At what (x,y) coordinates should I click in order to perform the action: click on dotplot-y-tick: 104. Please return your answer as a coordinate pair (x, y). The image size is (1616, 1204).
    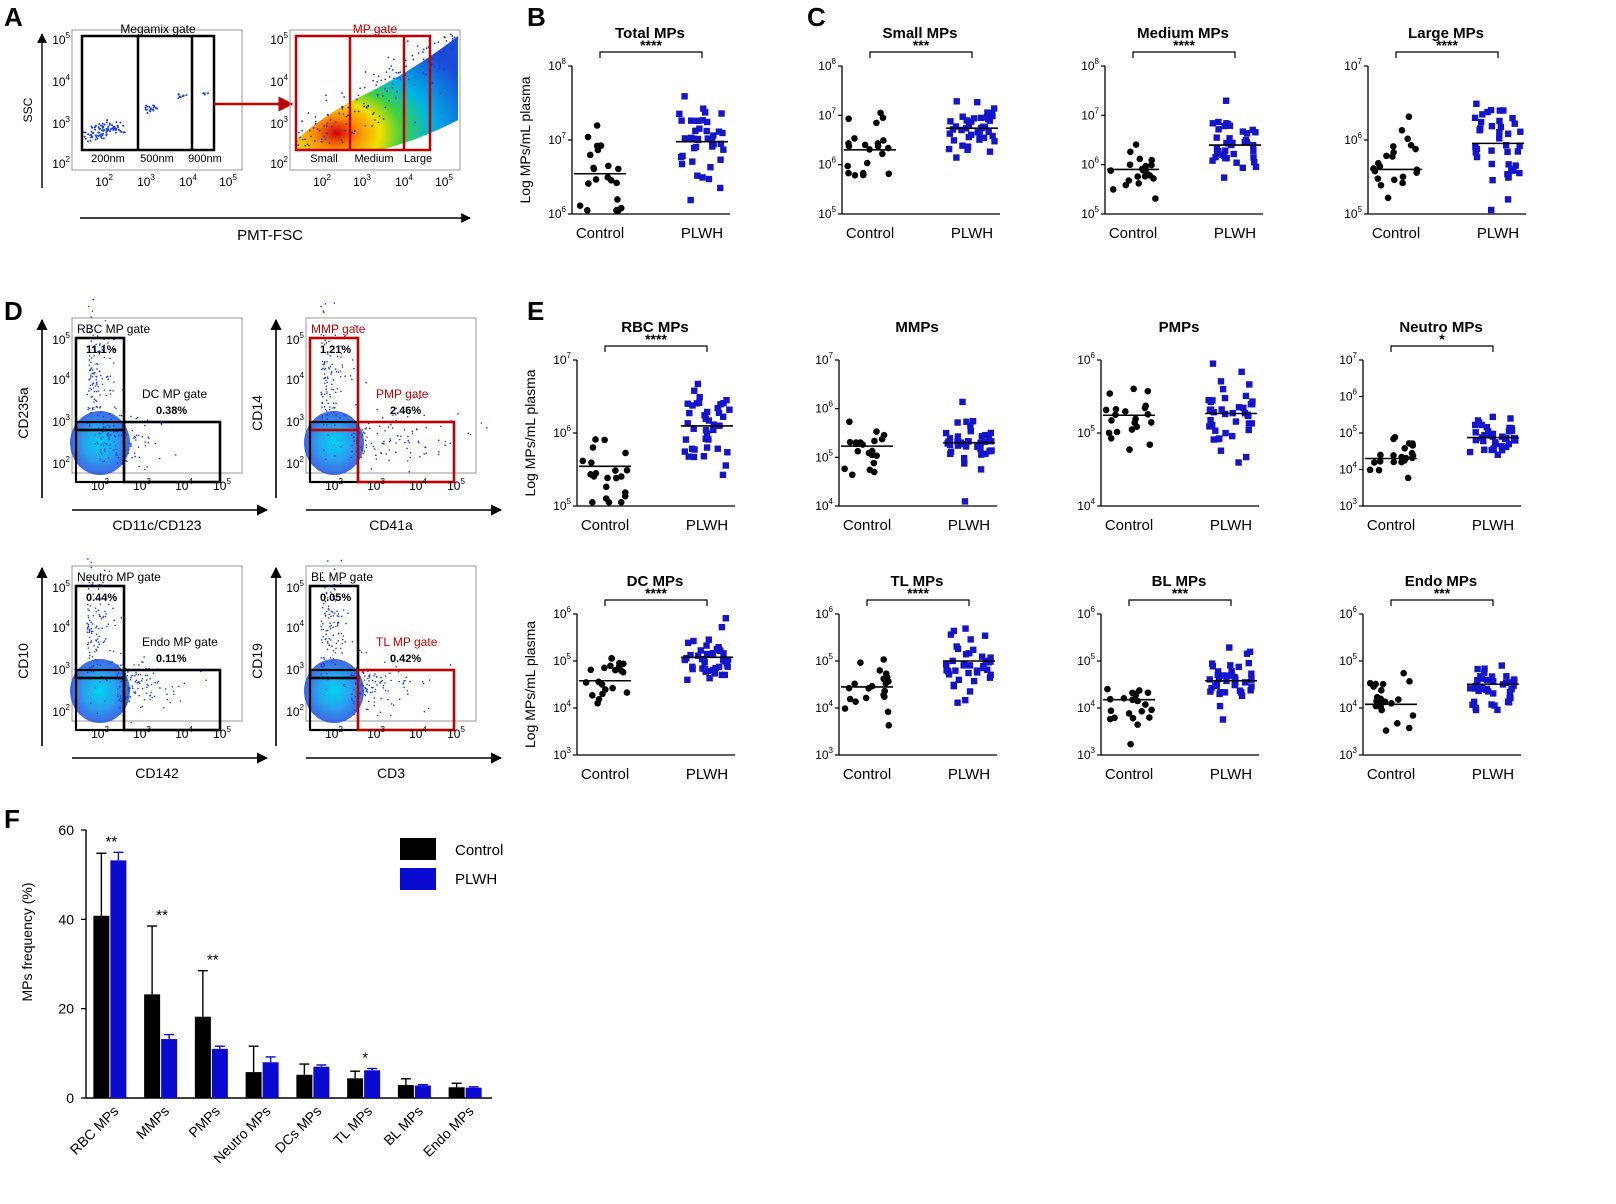
    Looking at the image, I should click on (1086, 505).